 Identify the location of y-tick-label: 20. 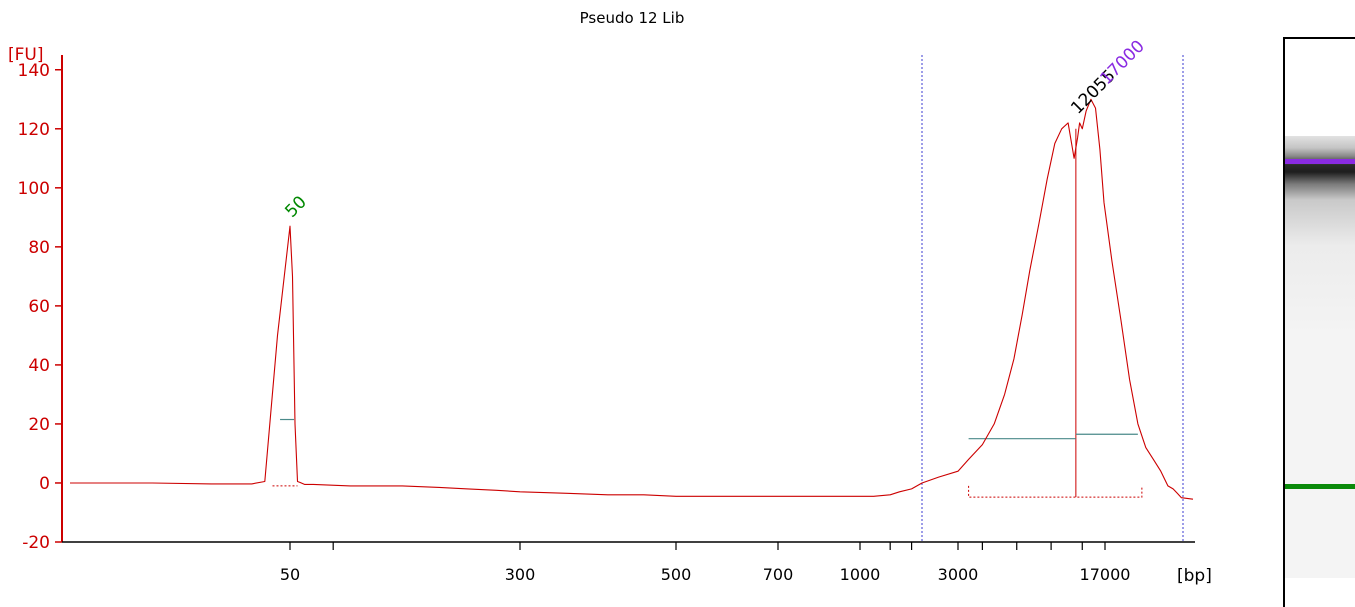
(39, 425).